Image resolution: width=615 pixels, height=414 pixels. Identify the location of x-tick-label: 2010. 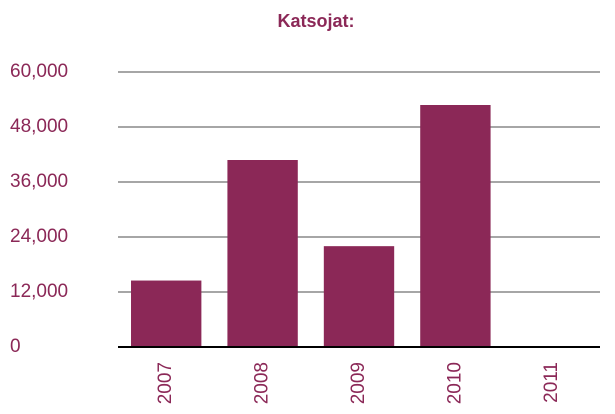
(454, 383).